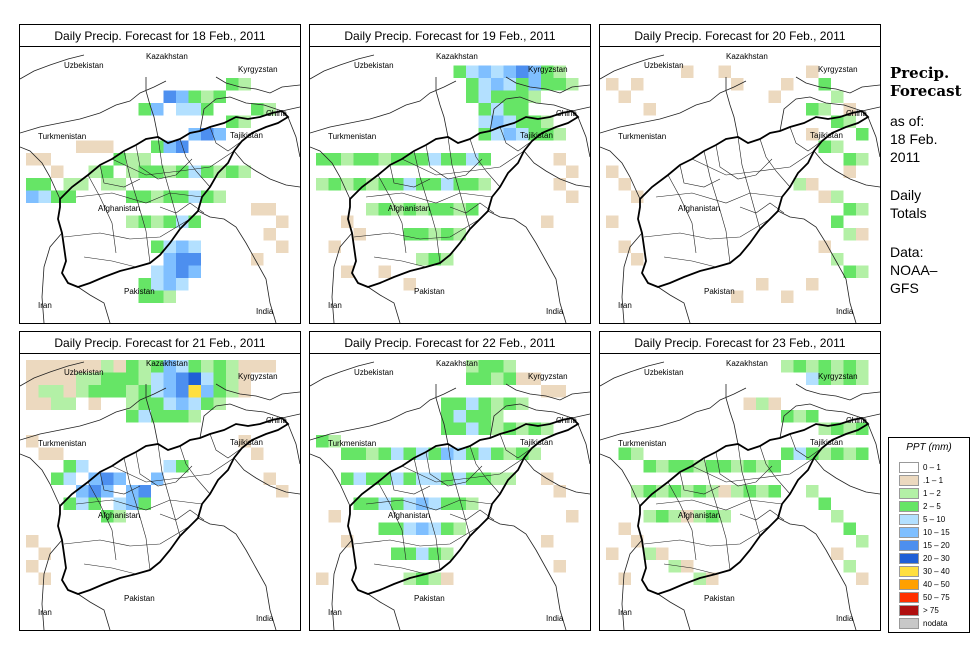 This screenshot has width=975, height=646. I want to click on legend-label: 2 – 5, so click(932, 506).